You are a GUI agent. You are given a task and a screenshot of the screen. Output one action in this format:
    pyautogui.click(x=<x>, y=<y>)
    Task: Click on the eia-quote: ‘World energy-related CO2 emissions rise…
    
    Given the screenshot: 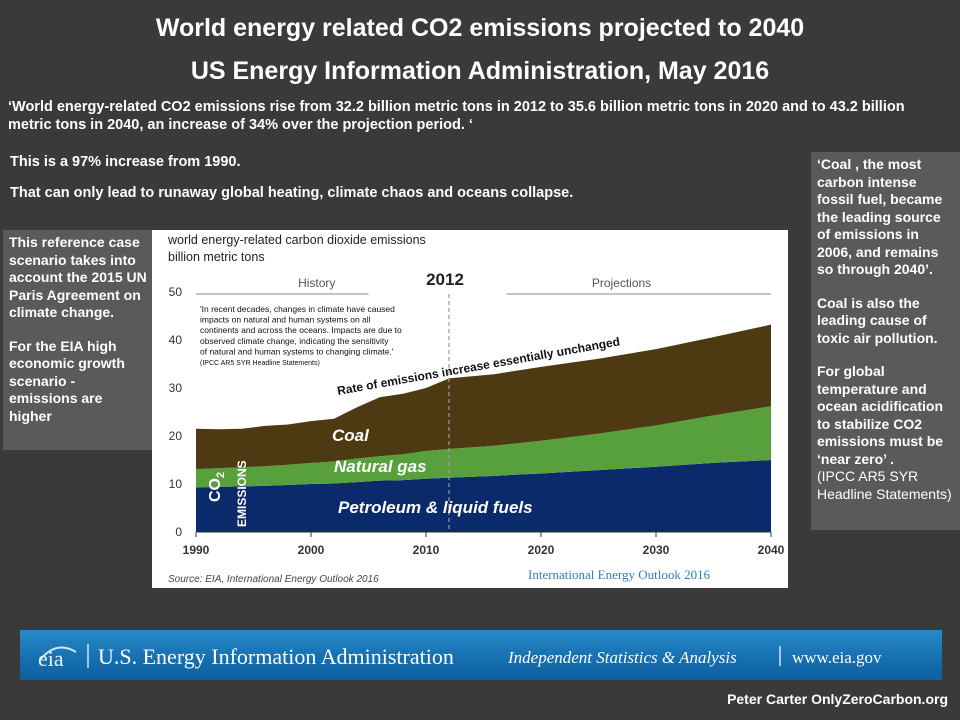 What is the action you would take?
    pyautogui.click(x=456, y=116)
    